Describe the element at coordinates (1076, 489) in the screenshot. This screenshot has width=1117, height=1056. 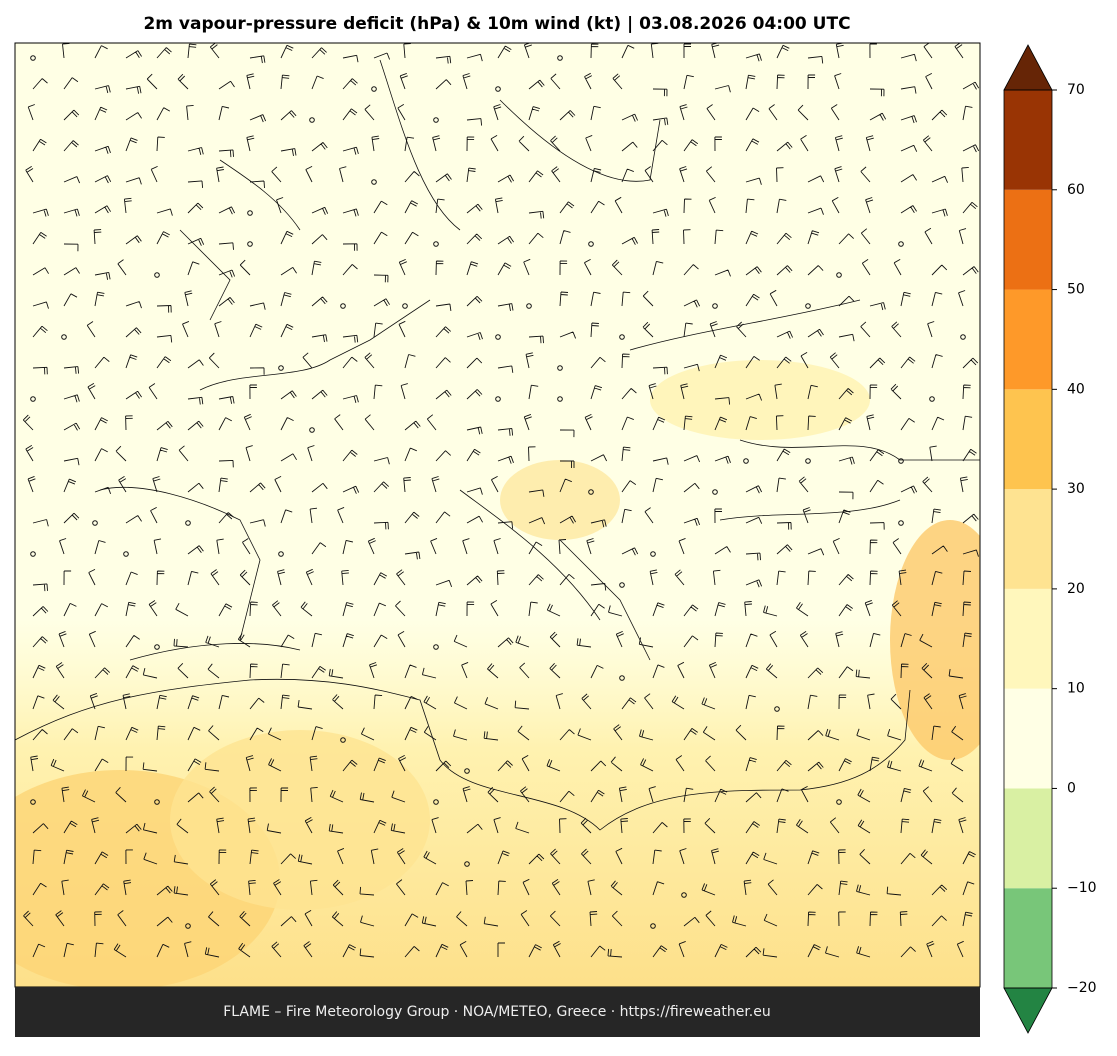
I see `colorbar-tick-label: 30` at that location.